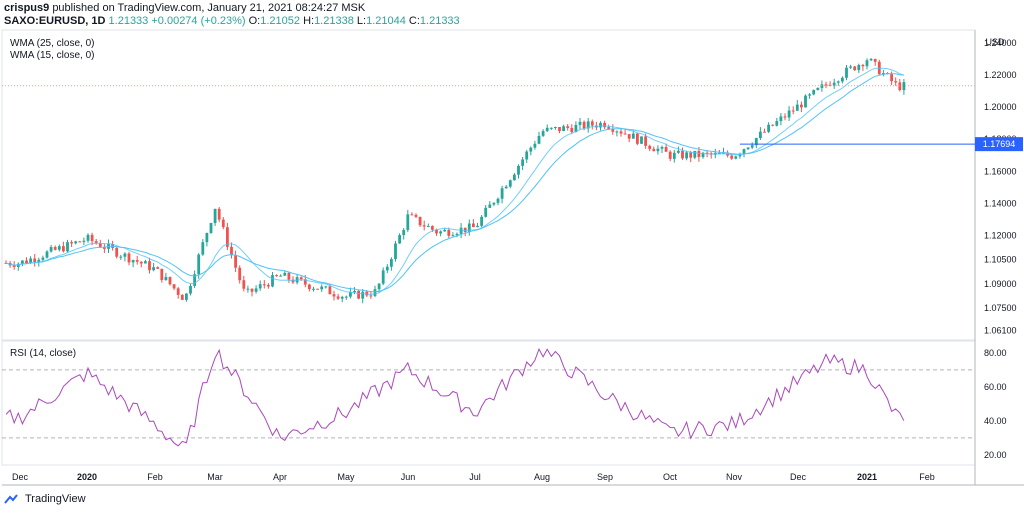 The image size is (1024, 513). What do you see at coordinates (52, 43) in the screenshot?
I see `wma25-legend: WMA (25, close, 0)` at bounding box center [52, 43].